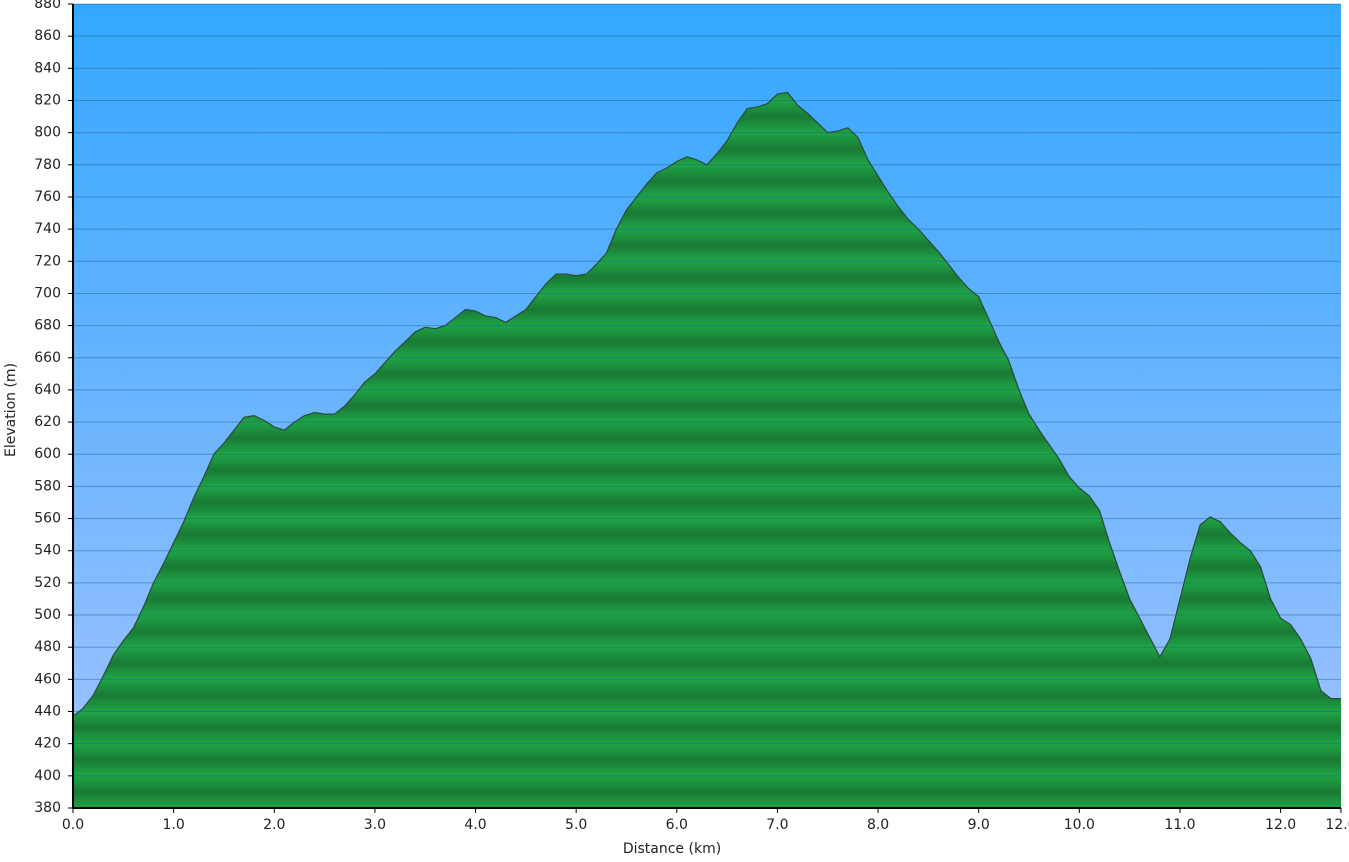 This screenshot has height=862, width=1349. What do you see at coordinates (47, 454) in the screenshot?
I see `y-tick-label: 600` at bounding box center [47, 454].